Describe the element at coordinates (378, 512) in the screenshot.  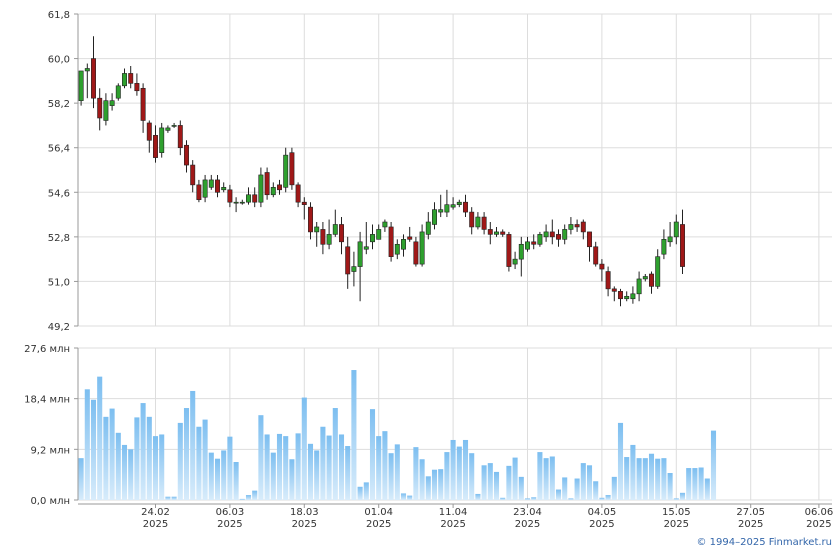
I see `x-tick-label-day: 01.04` at that location.